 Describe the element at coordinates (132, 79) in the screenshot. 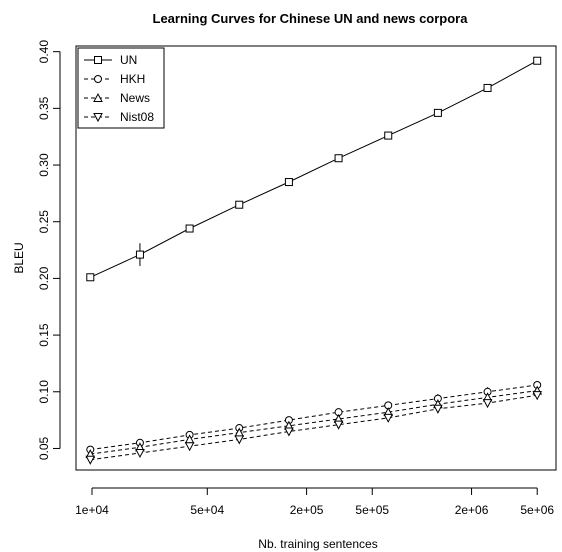

I see `legend-label: HKH` at that location.